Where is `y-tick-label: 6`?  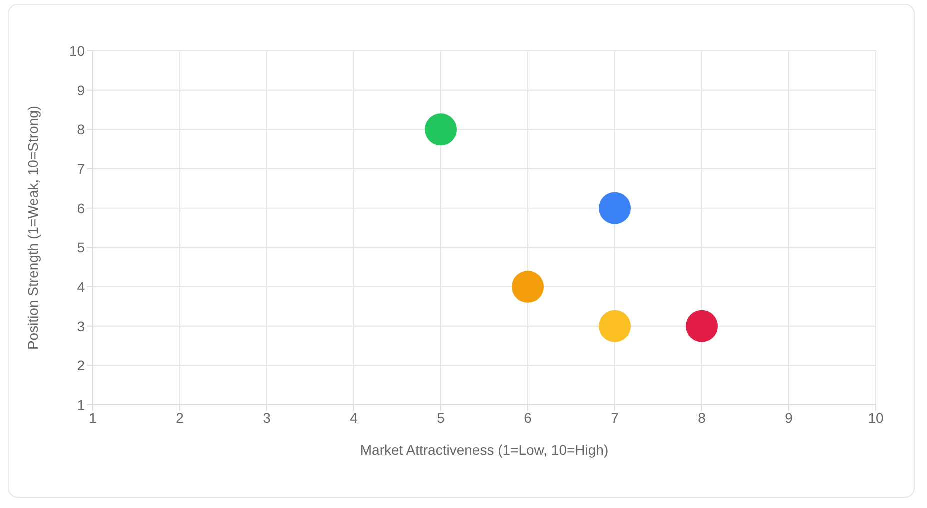 y-tick-label: 6 is located at coordinates (81, 208).